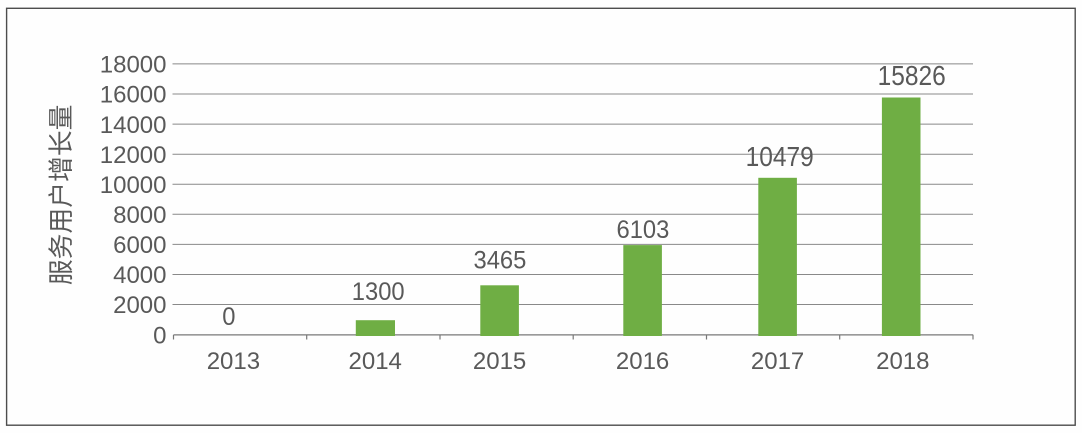 This screenshot has height=433, width=1082. Describe the element at coordinates (133, 125) in the screenshot. I see `svg-text: 14000` at that location.